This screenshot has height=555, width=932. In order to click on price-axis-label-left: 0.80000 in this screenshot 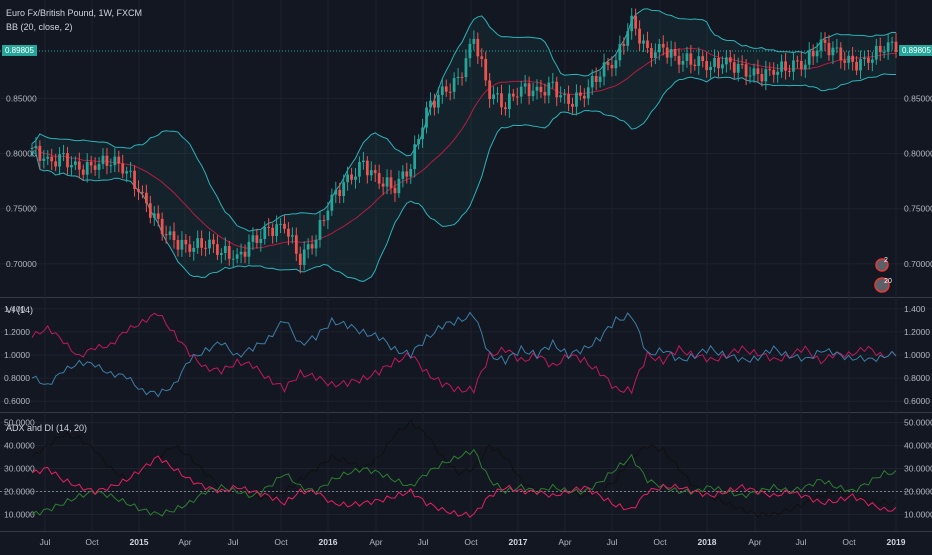, I will do `click(21, 154)`.